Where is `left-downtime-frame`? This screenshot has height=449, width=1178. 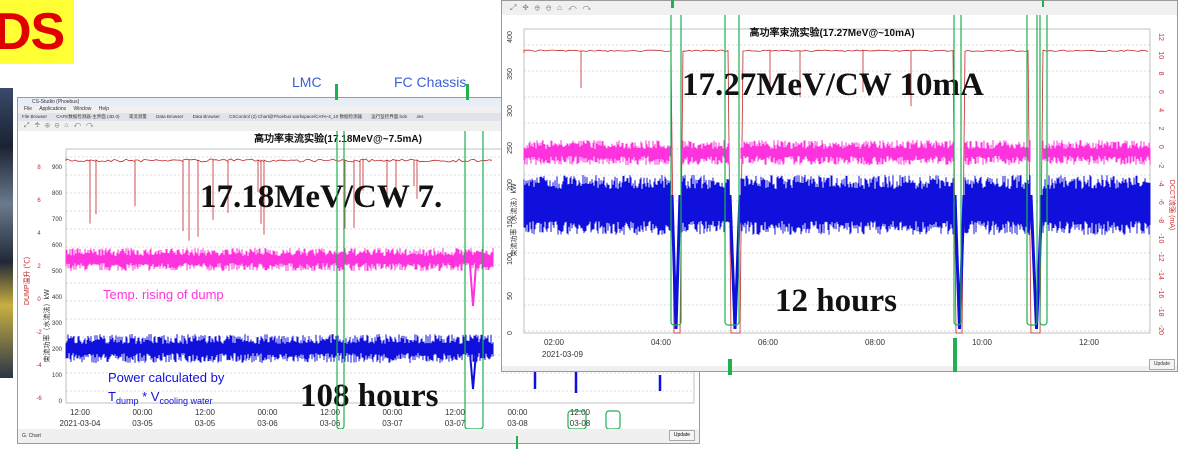
left-downtime-frame is located at coordinates (613, 420).